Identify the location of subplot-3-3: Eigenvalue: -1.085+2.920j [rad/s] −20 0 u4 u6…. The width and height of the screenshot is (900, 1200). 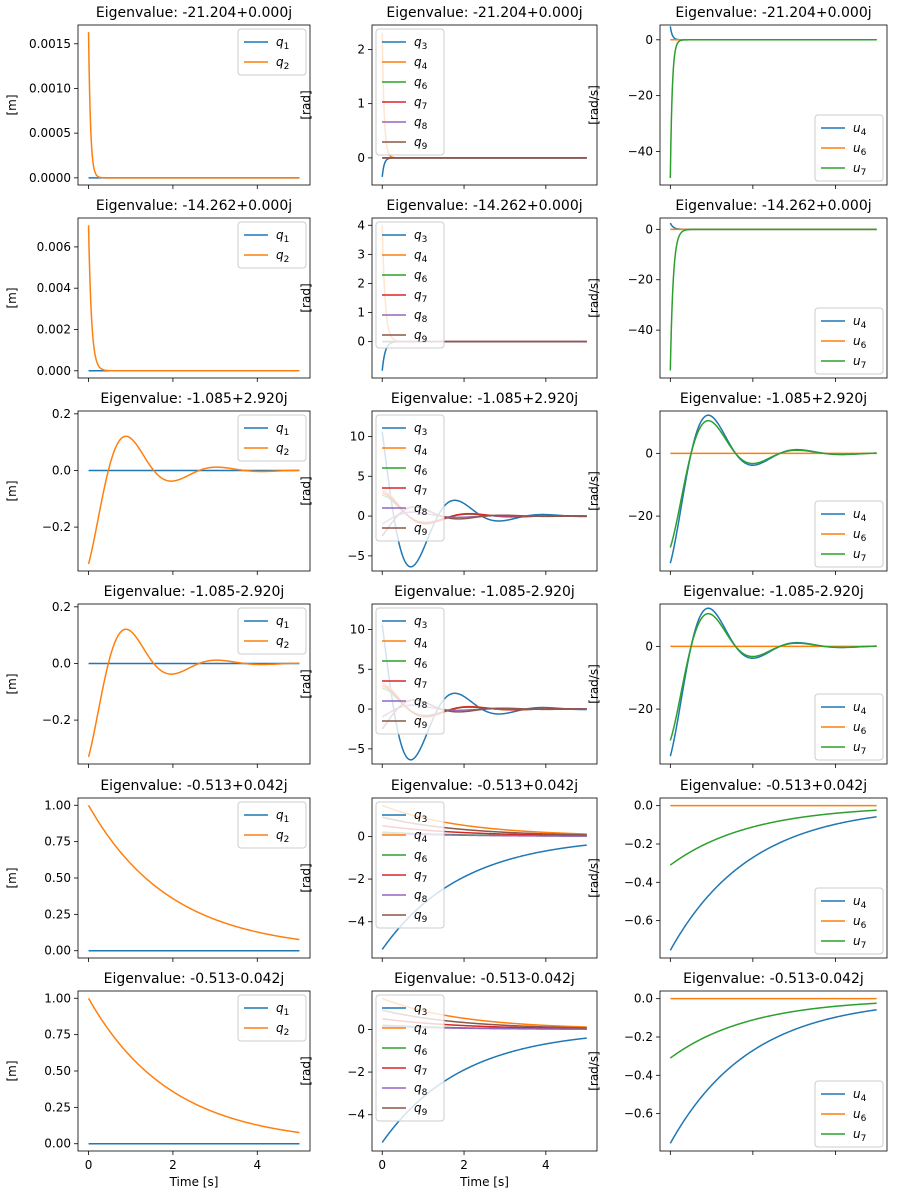
(737, 483).